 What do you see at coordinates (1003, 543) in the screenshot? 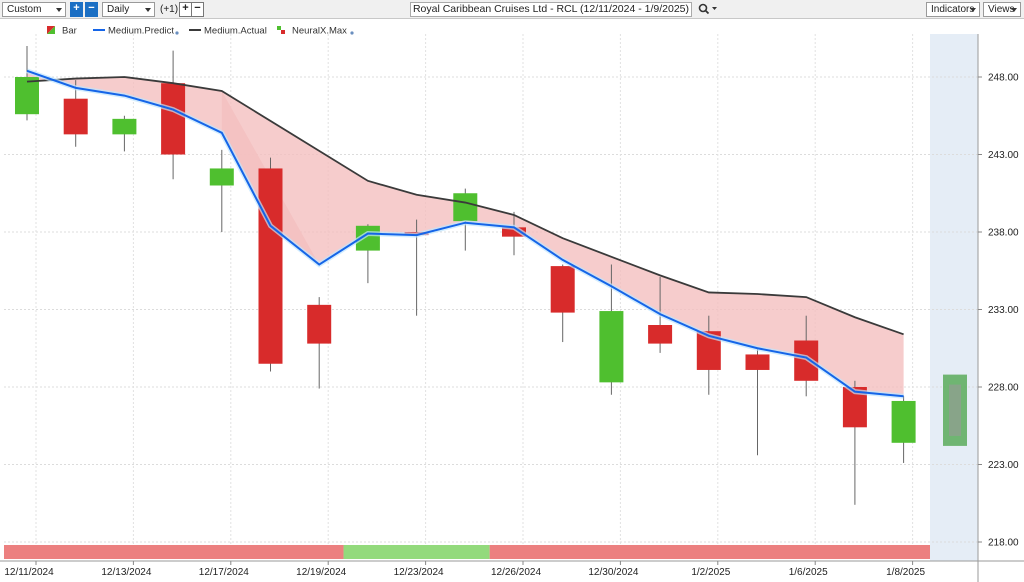
I see `y-tick-label: 218.00` at bounding box center [1003, 543].